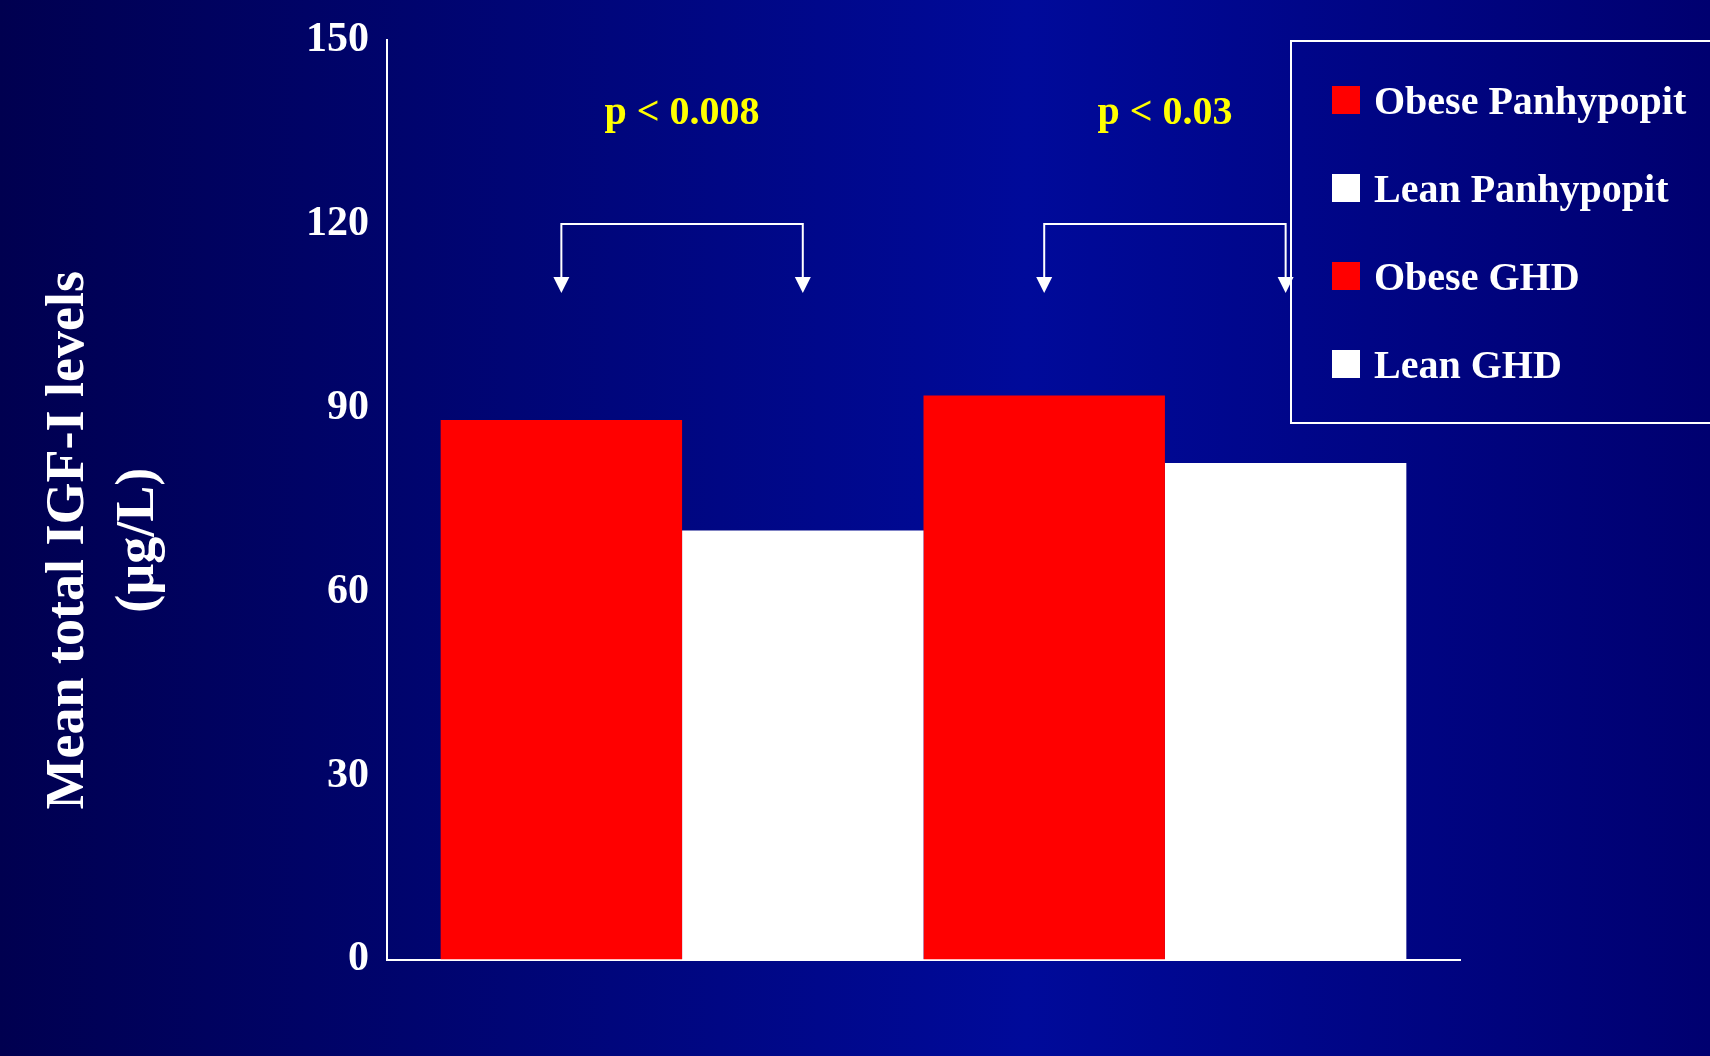 The image size is (1710, 1056). What do you see at coordinates (1477, 276) in the screenshot?
I see `legend-label: Obese GHD` at bounding box center [1477, 276].